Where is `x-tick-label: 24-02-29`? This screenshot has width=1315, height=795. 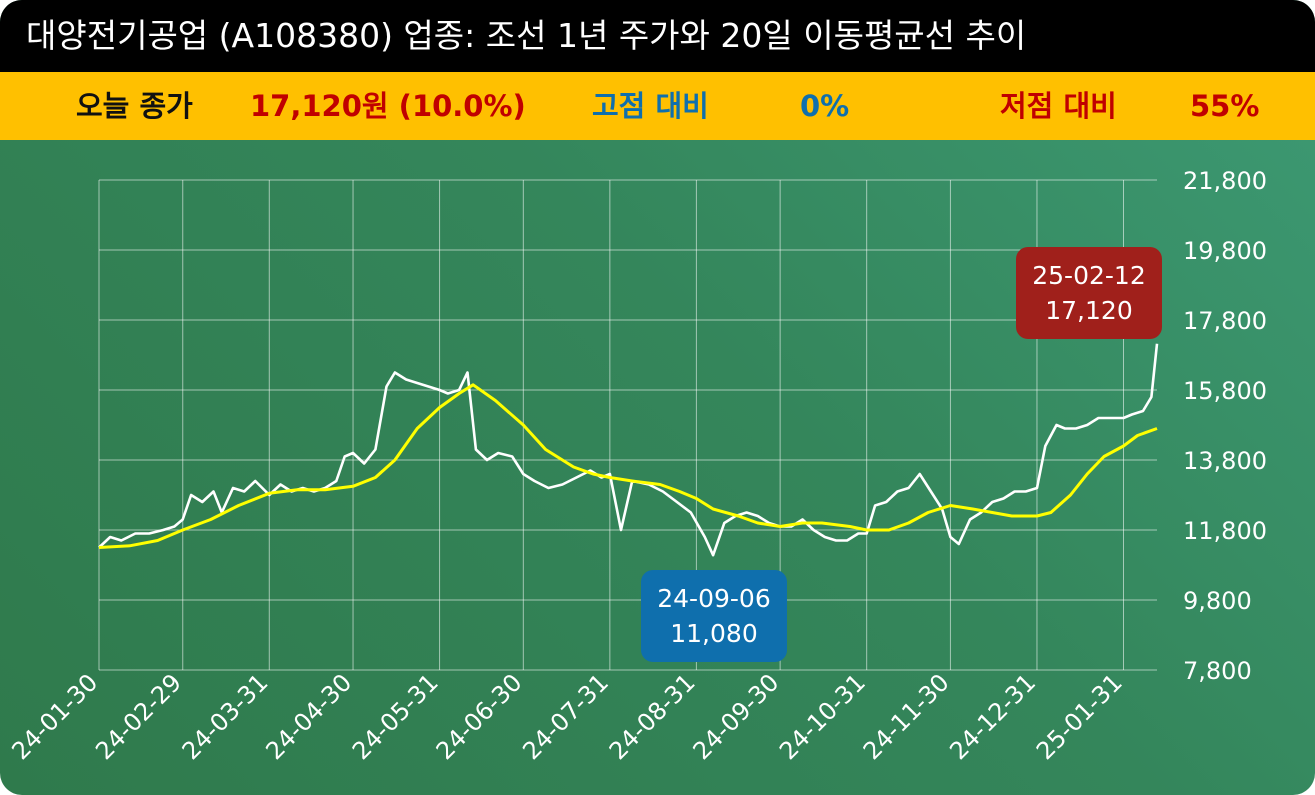 x-tick-label: 24-02-29 is located at coordinates (138, 716).